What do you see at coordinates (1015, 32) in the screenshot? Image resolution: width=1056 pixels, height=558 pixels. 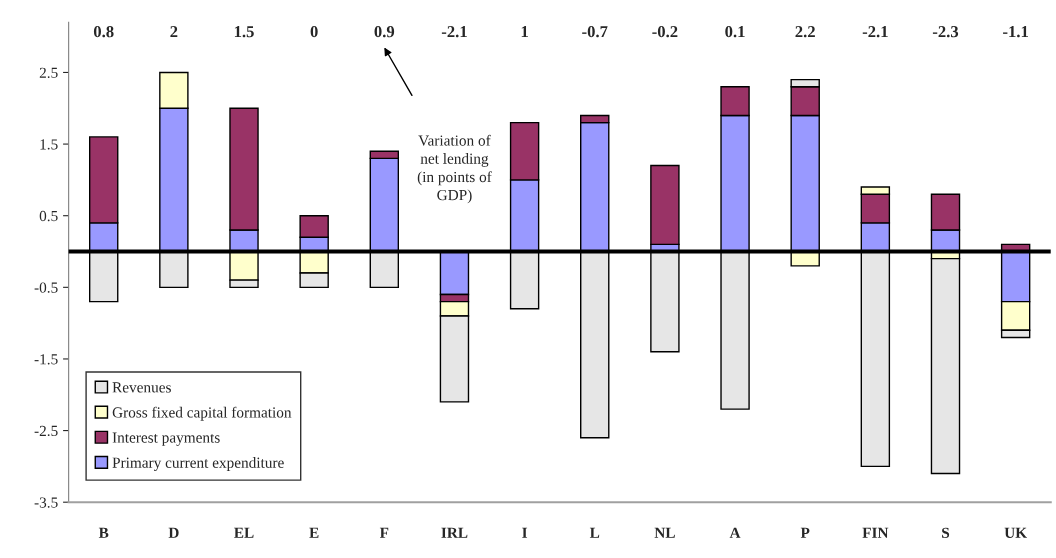 I see `annotation: -1.1` at bounding box center [1015, 32].